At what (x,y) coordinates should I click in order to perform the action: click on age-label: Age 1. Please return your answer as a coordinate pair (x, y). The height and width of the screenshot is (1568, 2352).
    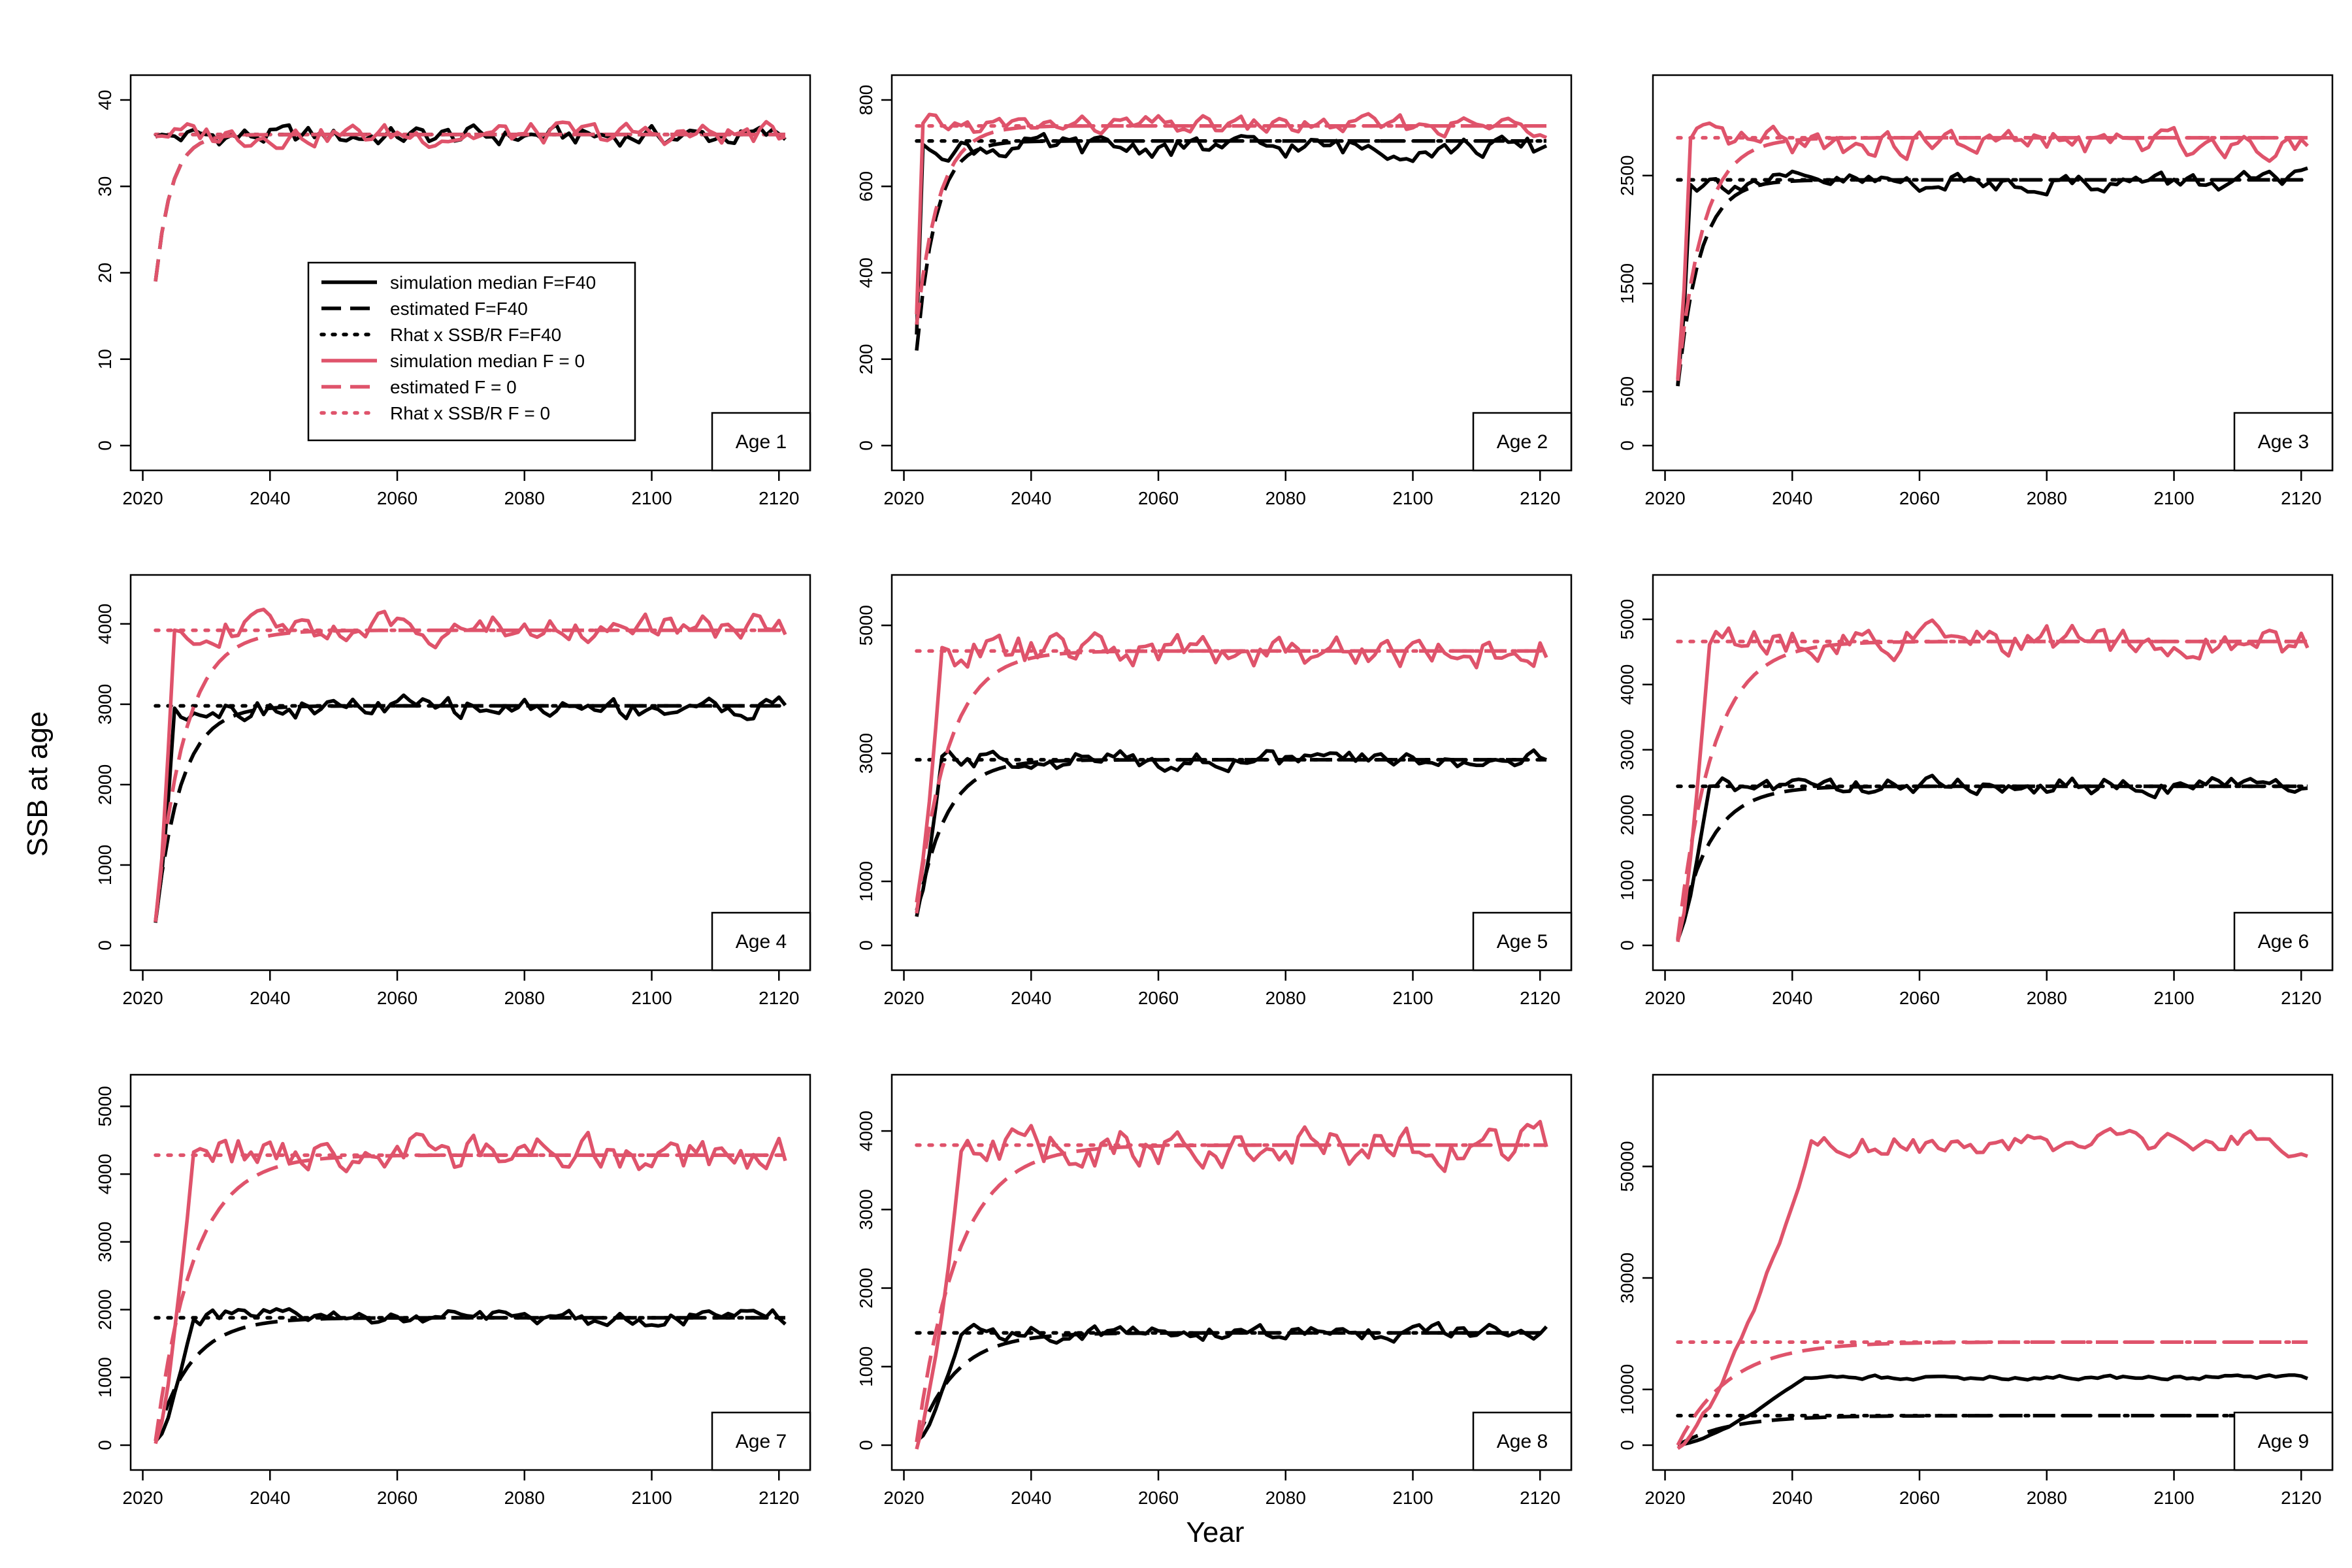
    Looking at the image, I should click on (761, 442).